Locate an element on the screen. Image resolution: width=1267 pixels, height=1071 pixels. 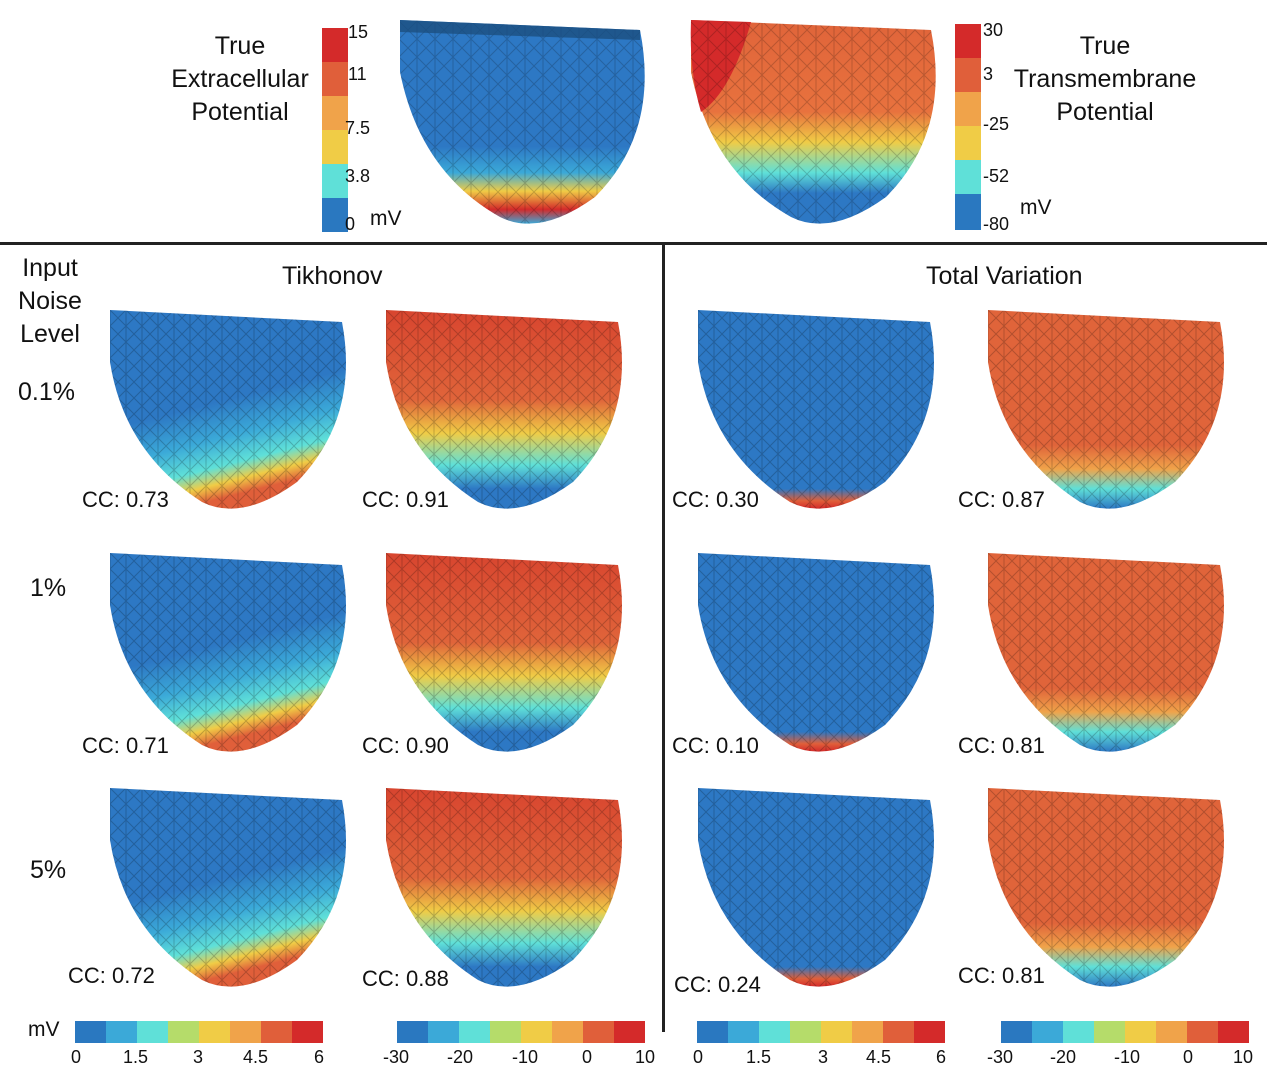
cc-label: CC: 0.72 is located at coordinates (111, 975).